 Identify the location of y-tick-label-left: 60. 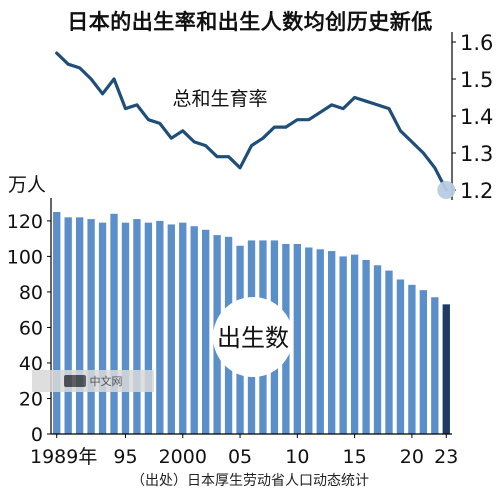
(31, 328).